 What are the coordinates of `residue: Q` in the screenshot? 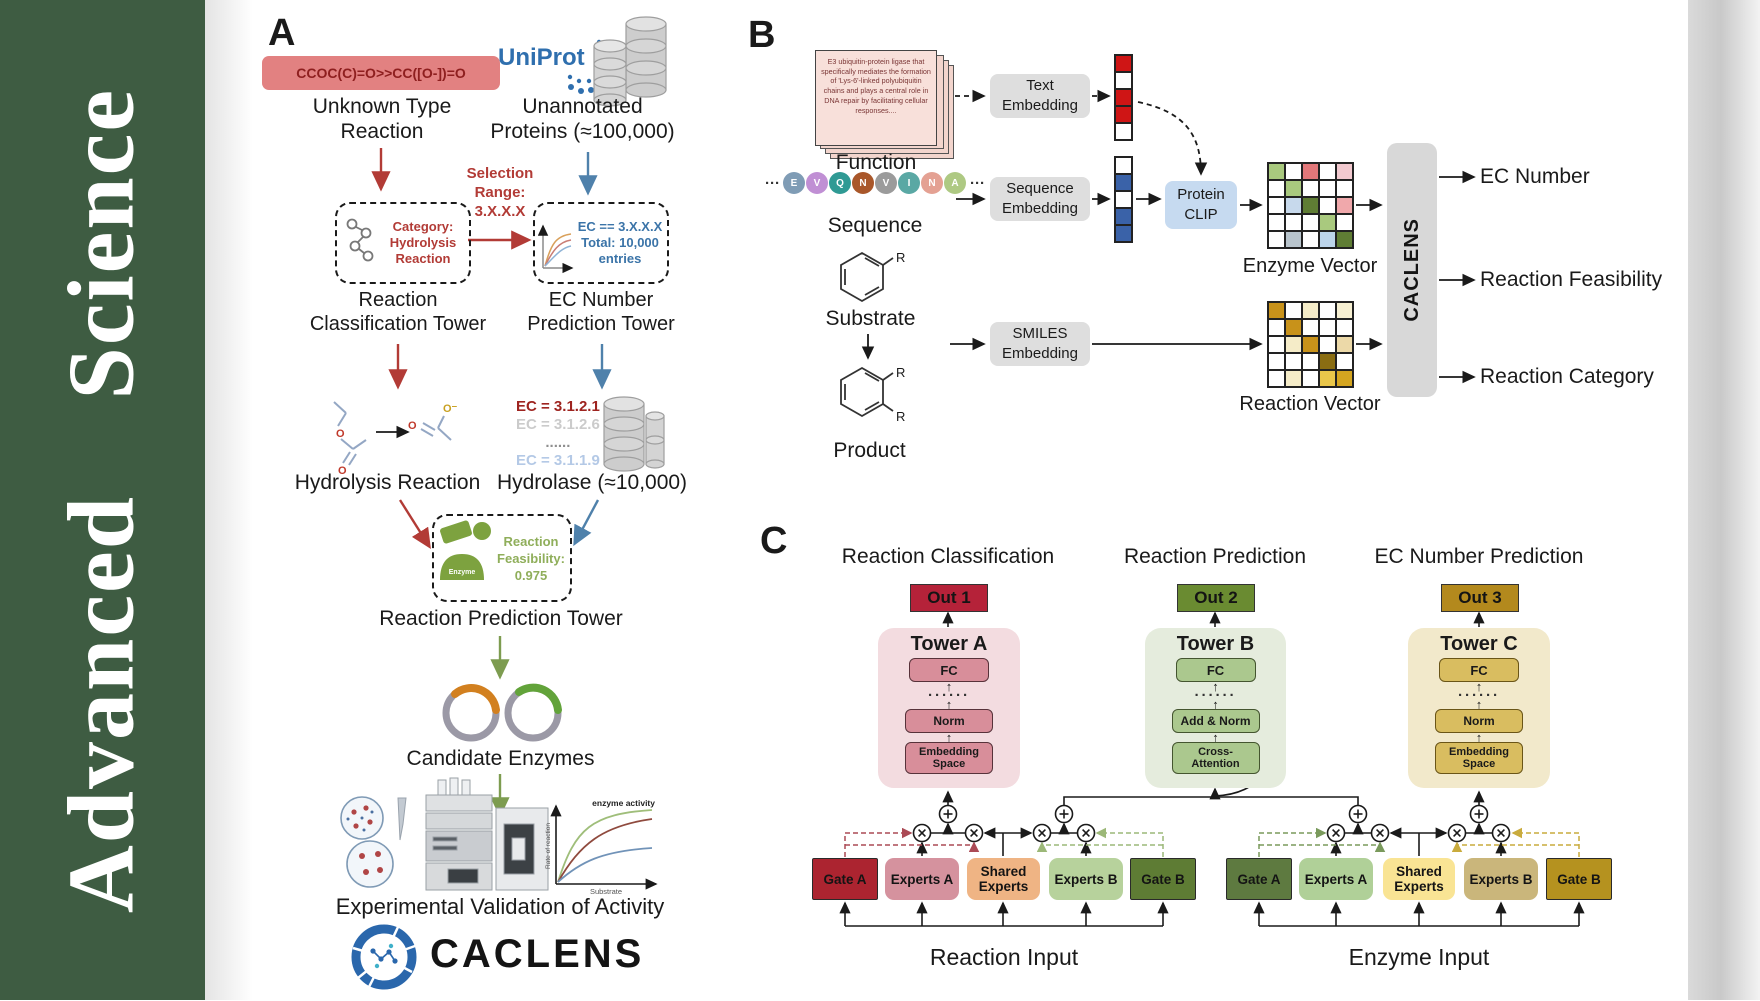 It's located at (840, 183).